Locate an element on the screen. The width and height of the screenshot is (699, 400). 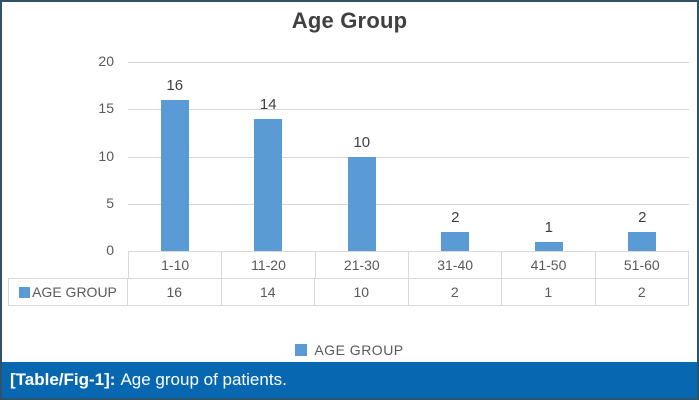
series-swatch-icon is located at coordinates (25, 292).